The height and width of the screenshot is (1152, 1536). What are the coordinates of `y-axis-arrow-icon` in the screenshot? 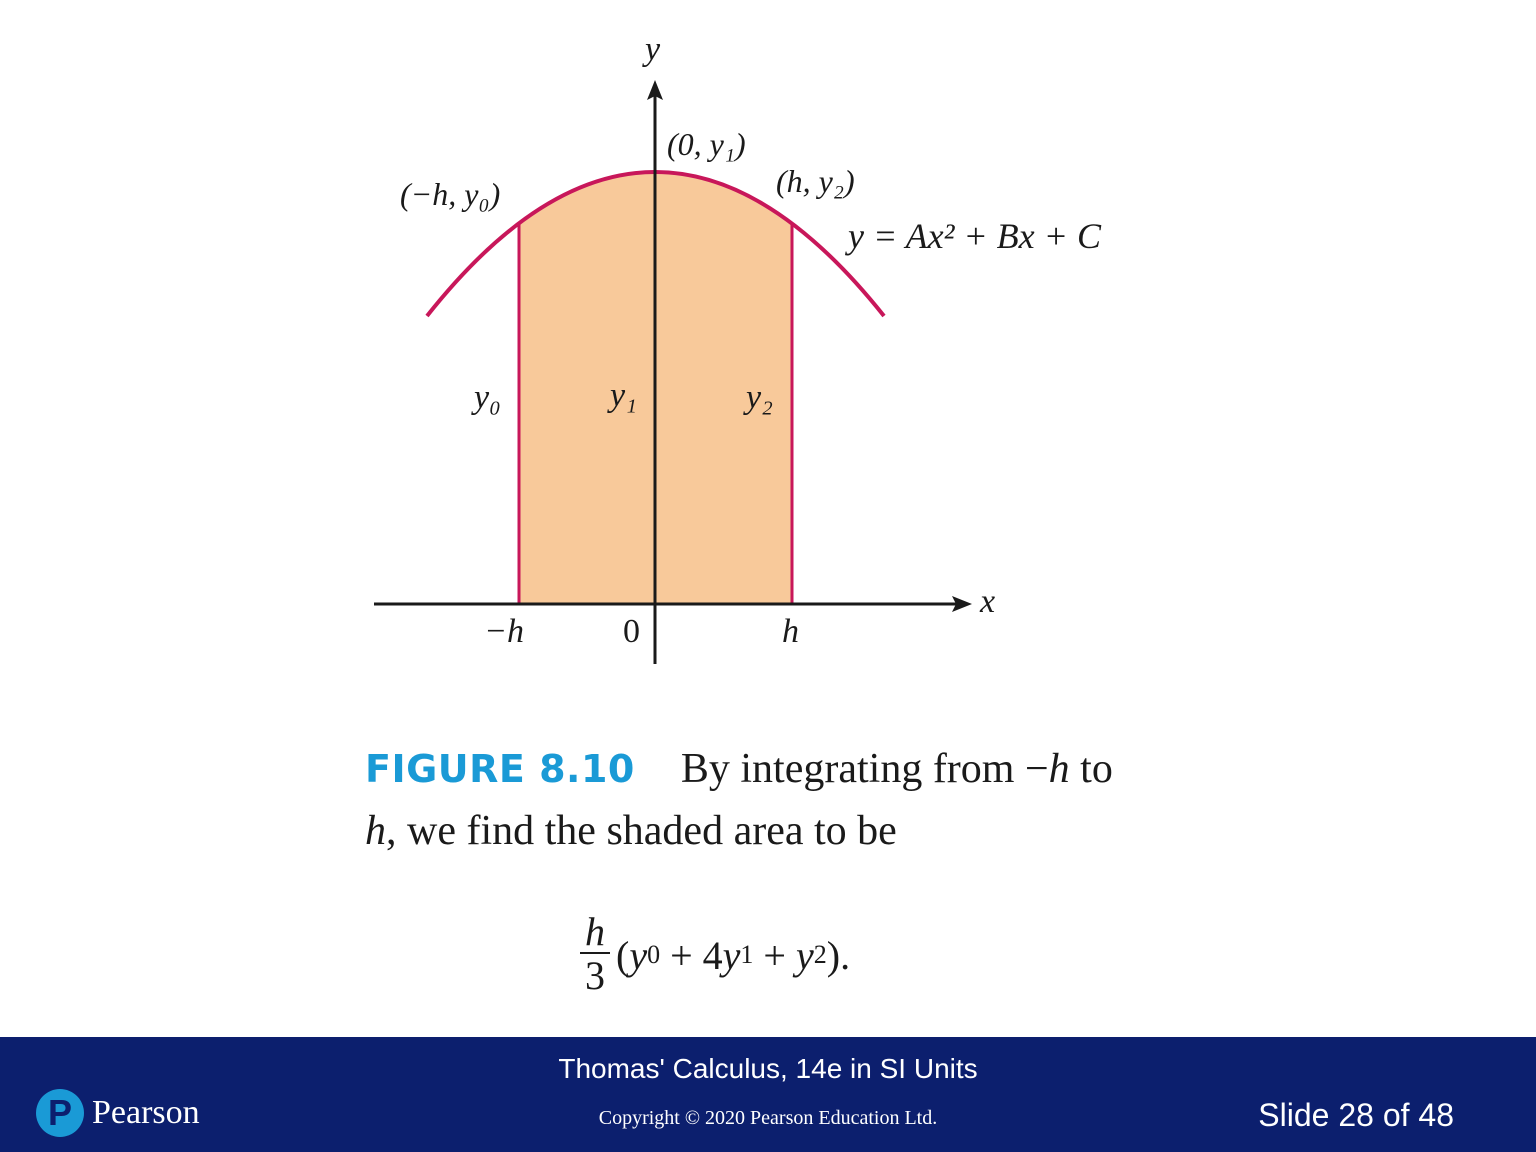 It's located at (655, 90).